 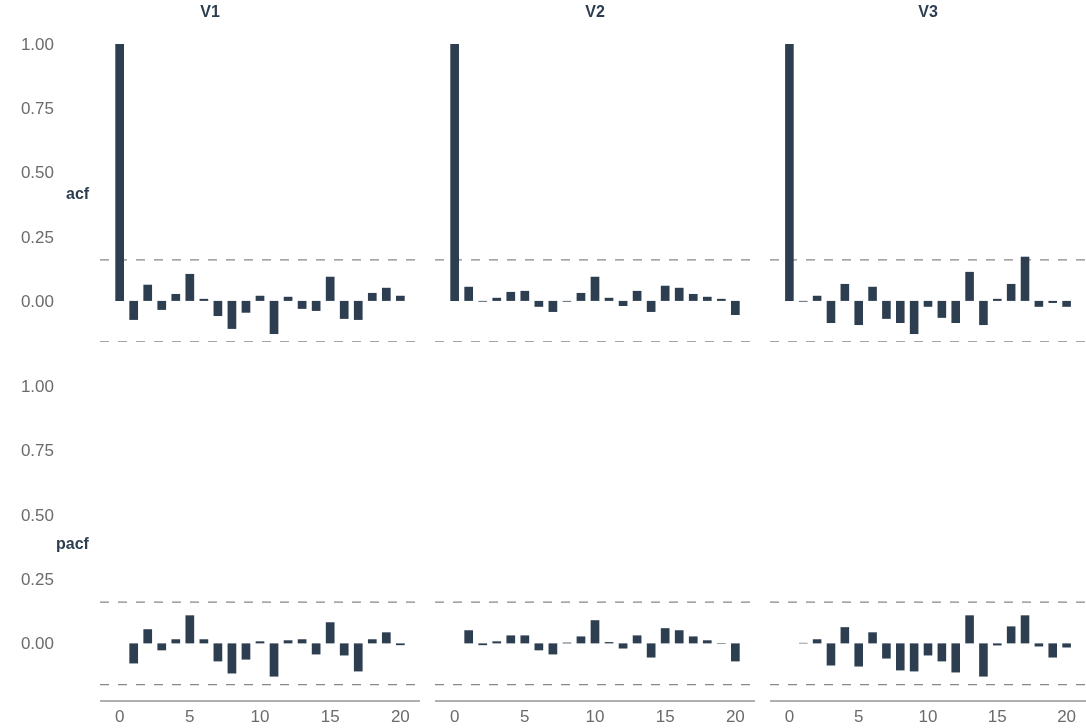 I want to click on y-axis-title: pacf, so click(x=73, y=543).